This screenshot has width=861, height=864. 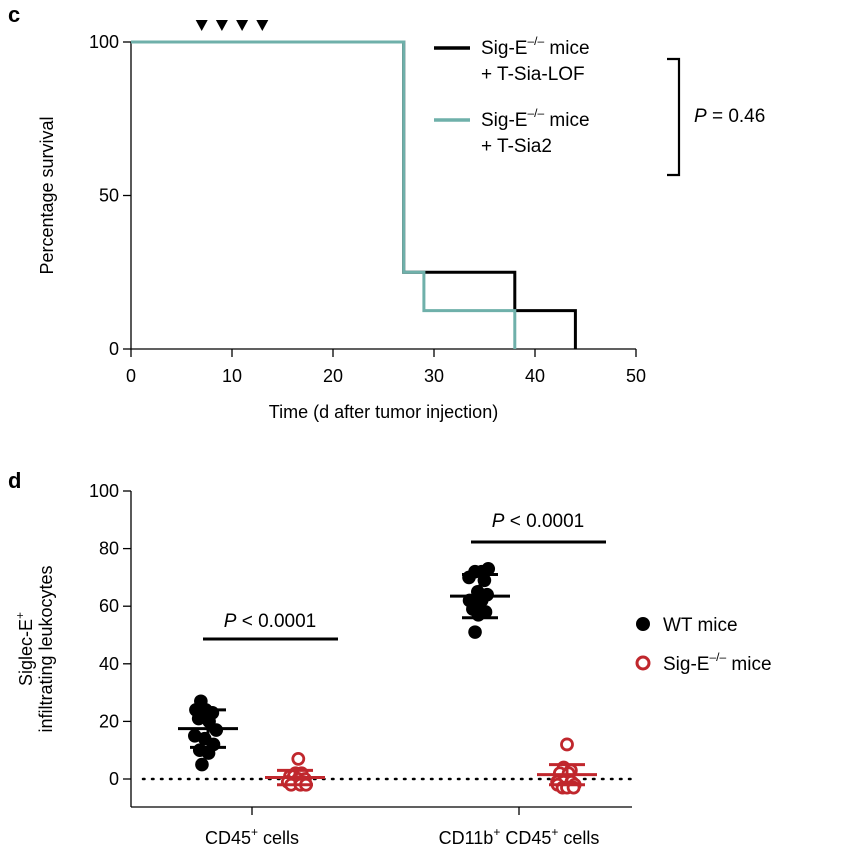 I want to click on stat-bracket, so click(x=674, y=117).